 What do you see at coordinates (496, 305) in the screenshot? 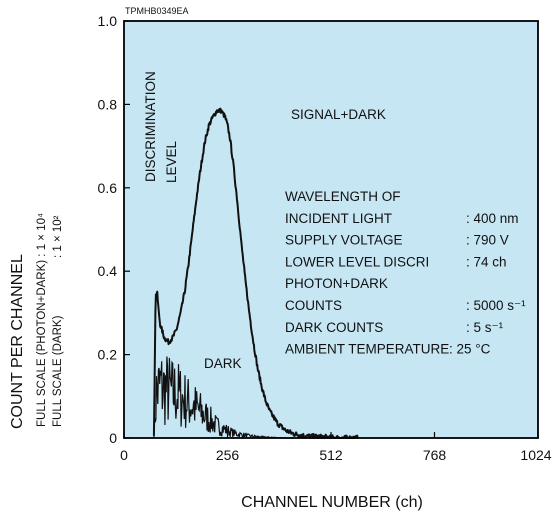
I see `condition-value: : 5000 s⁻¹` at bounding box center [496, 305].